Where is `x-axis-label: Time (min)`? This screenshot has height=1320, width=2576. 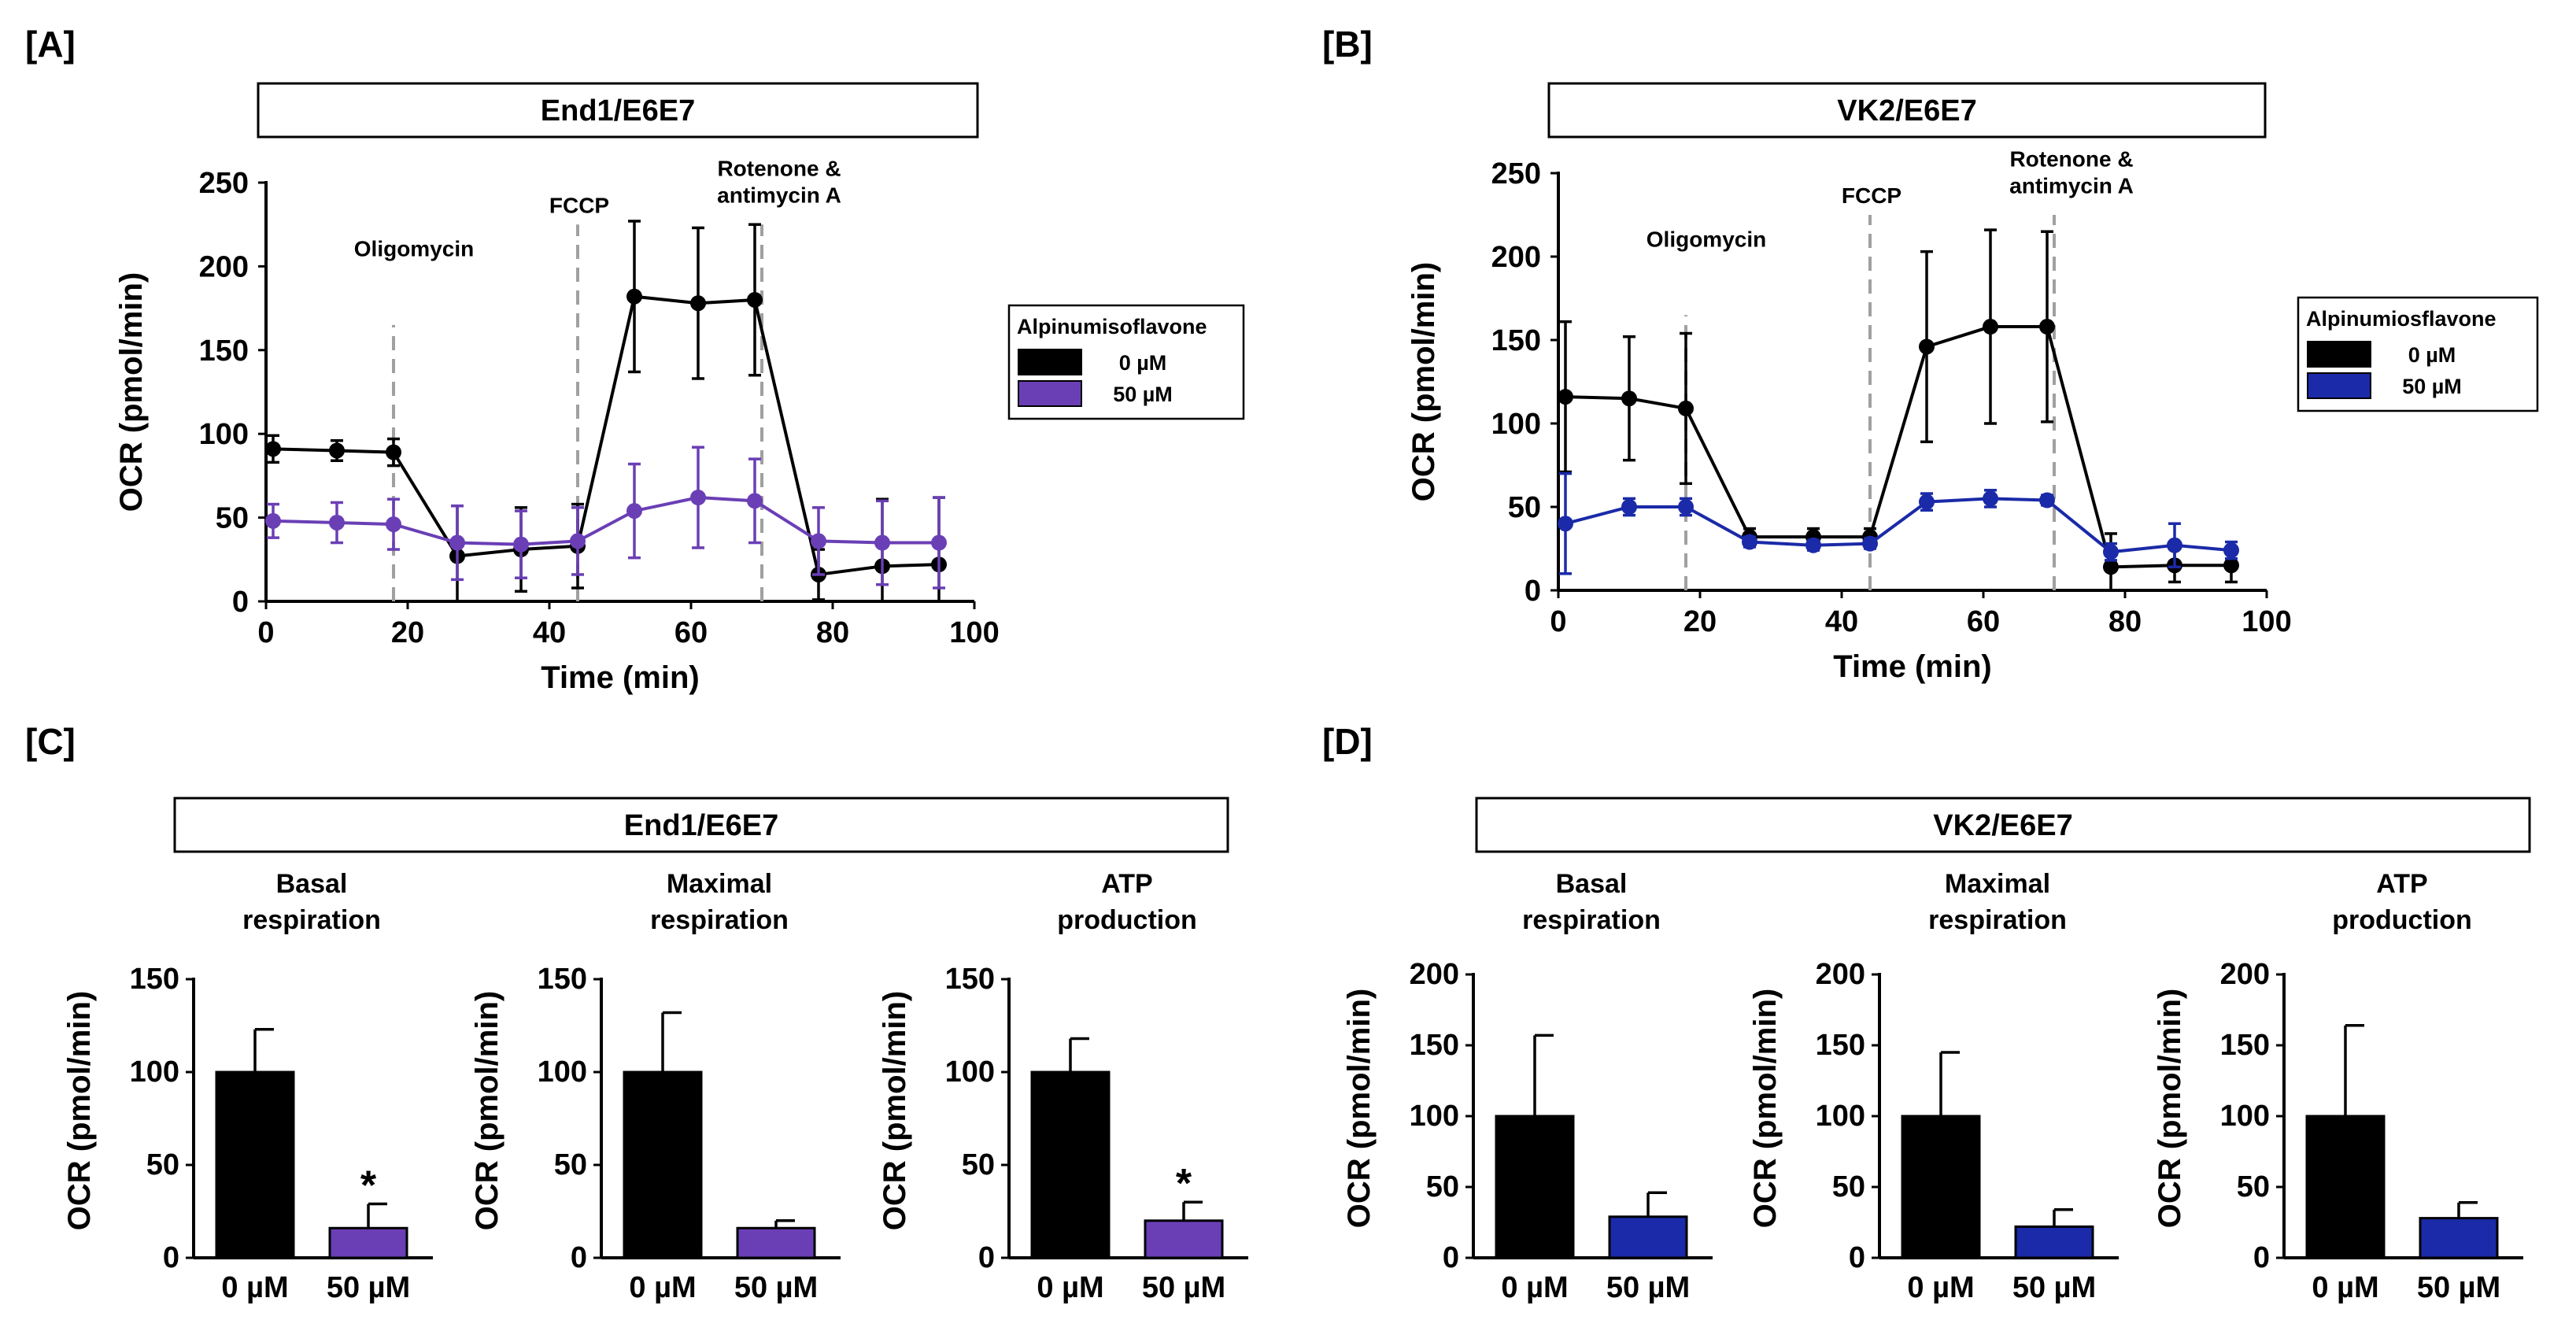
x-axis-label: Time (min) is located at coordinates (1912, 667).